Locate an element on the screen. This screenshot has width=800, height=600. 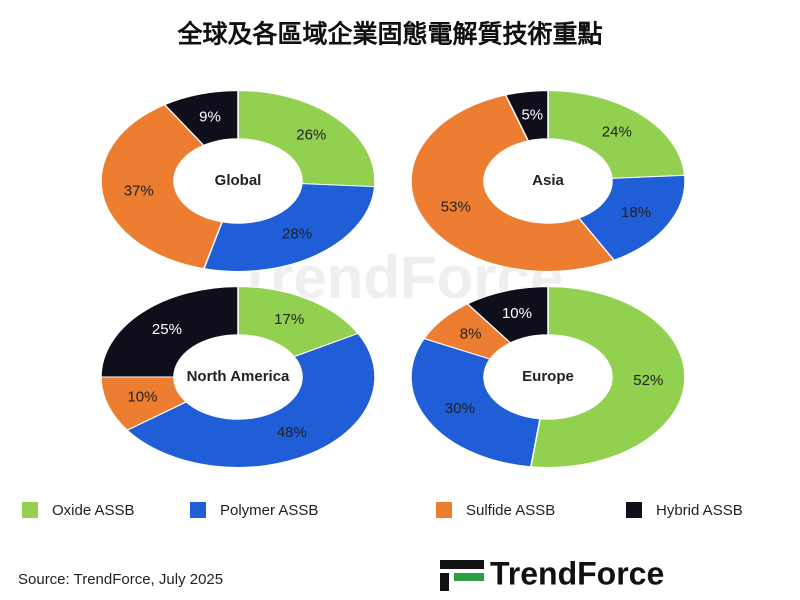
donut: 24% 18% 53% 5% Asia is located at coordinates (548, 181).